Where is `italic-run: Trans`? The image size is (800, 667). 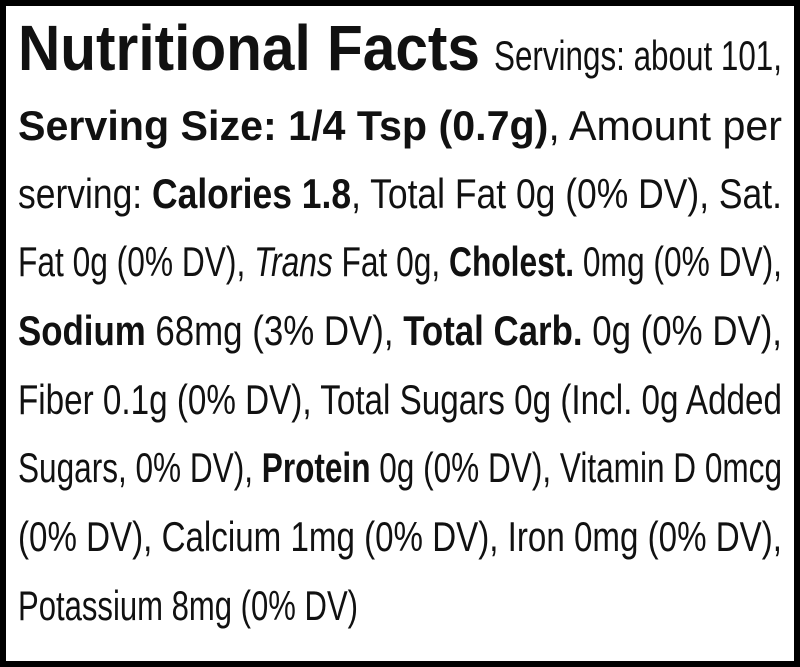
italic-run: Trans is located at coordinates (293, 261).